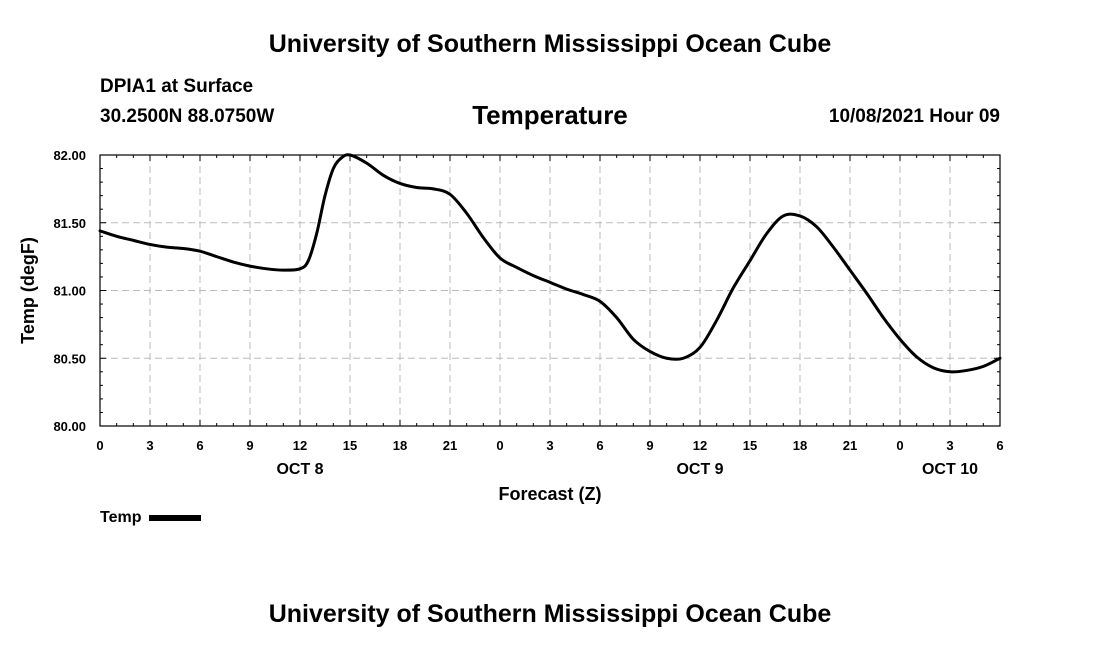  Describe the element at coordinates (300, 445) in the screenshot. I see `x-tick-label-4: 12` at that location.